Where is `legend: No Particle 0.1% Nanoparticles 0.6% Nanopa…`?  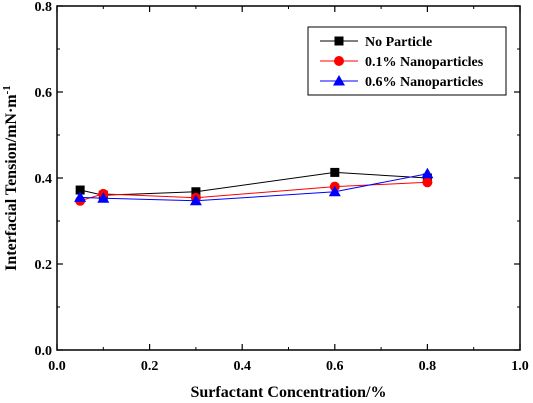 legend: No Particle 0.1% Nanoparticles 0.6% Nanopa… is located at coordinates (407, 61).